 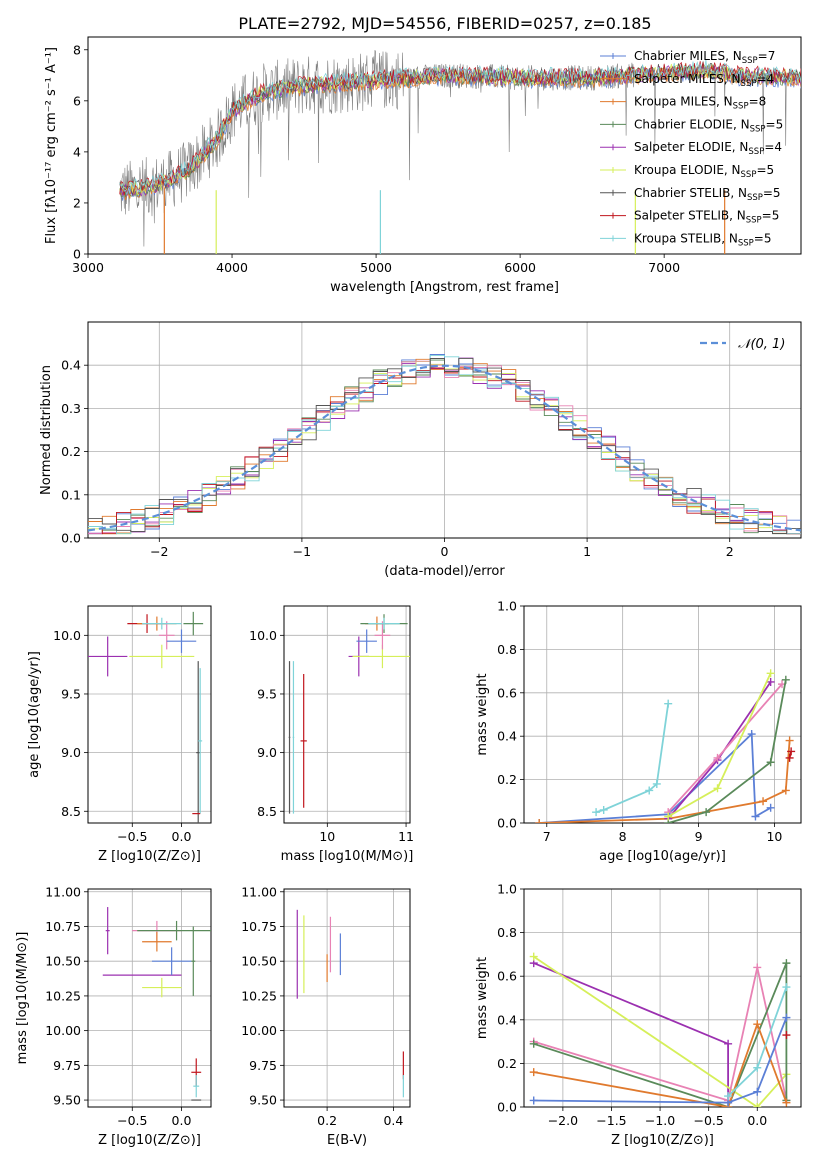 What do you see at coordinates (132, 1120) in the screenshot?
I see `mass_vs_Z-xtick-label: −0.5` at bounding box center [132, 1120].